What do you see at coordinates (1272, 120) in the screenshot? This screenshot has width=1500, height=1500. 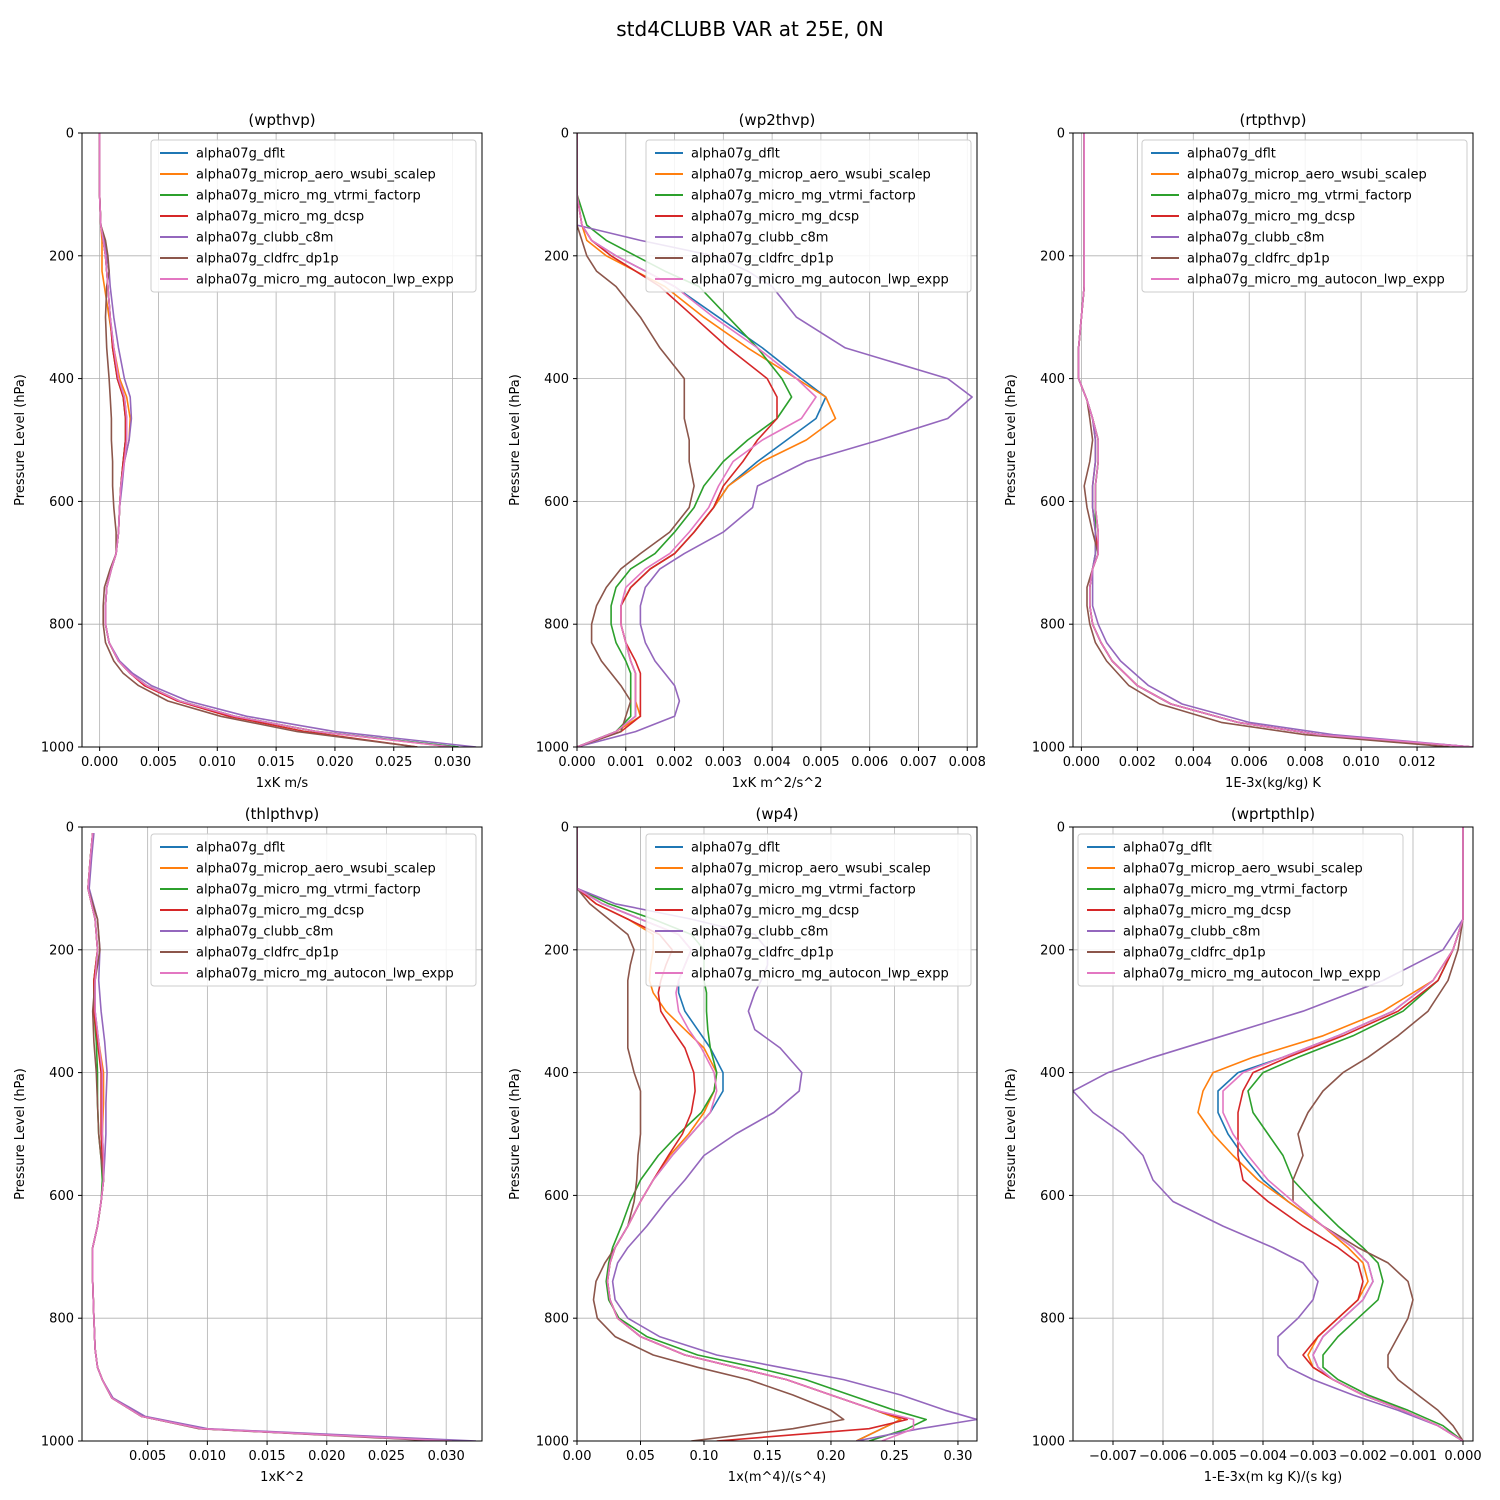 I see `subplot-title: (rtpthvp)` at bounding box center [1272, 120].